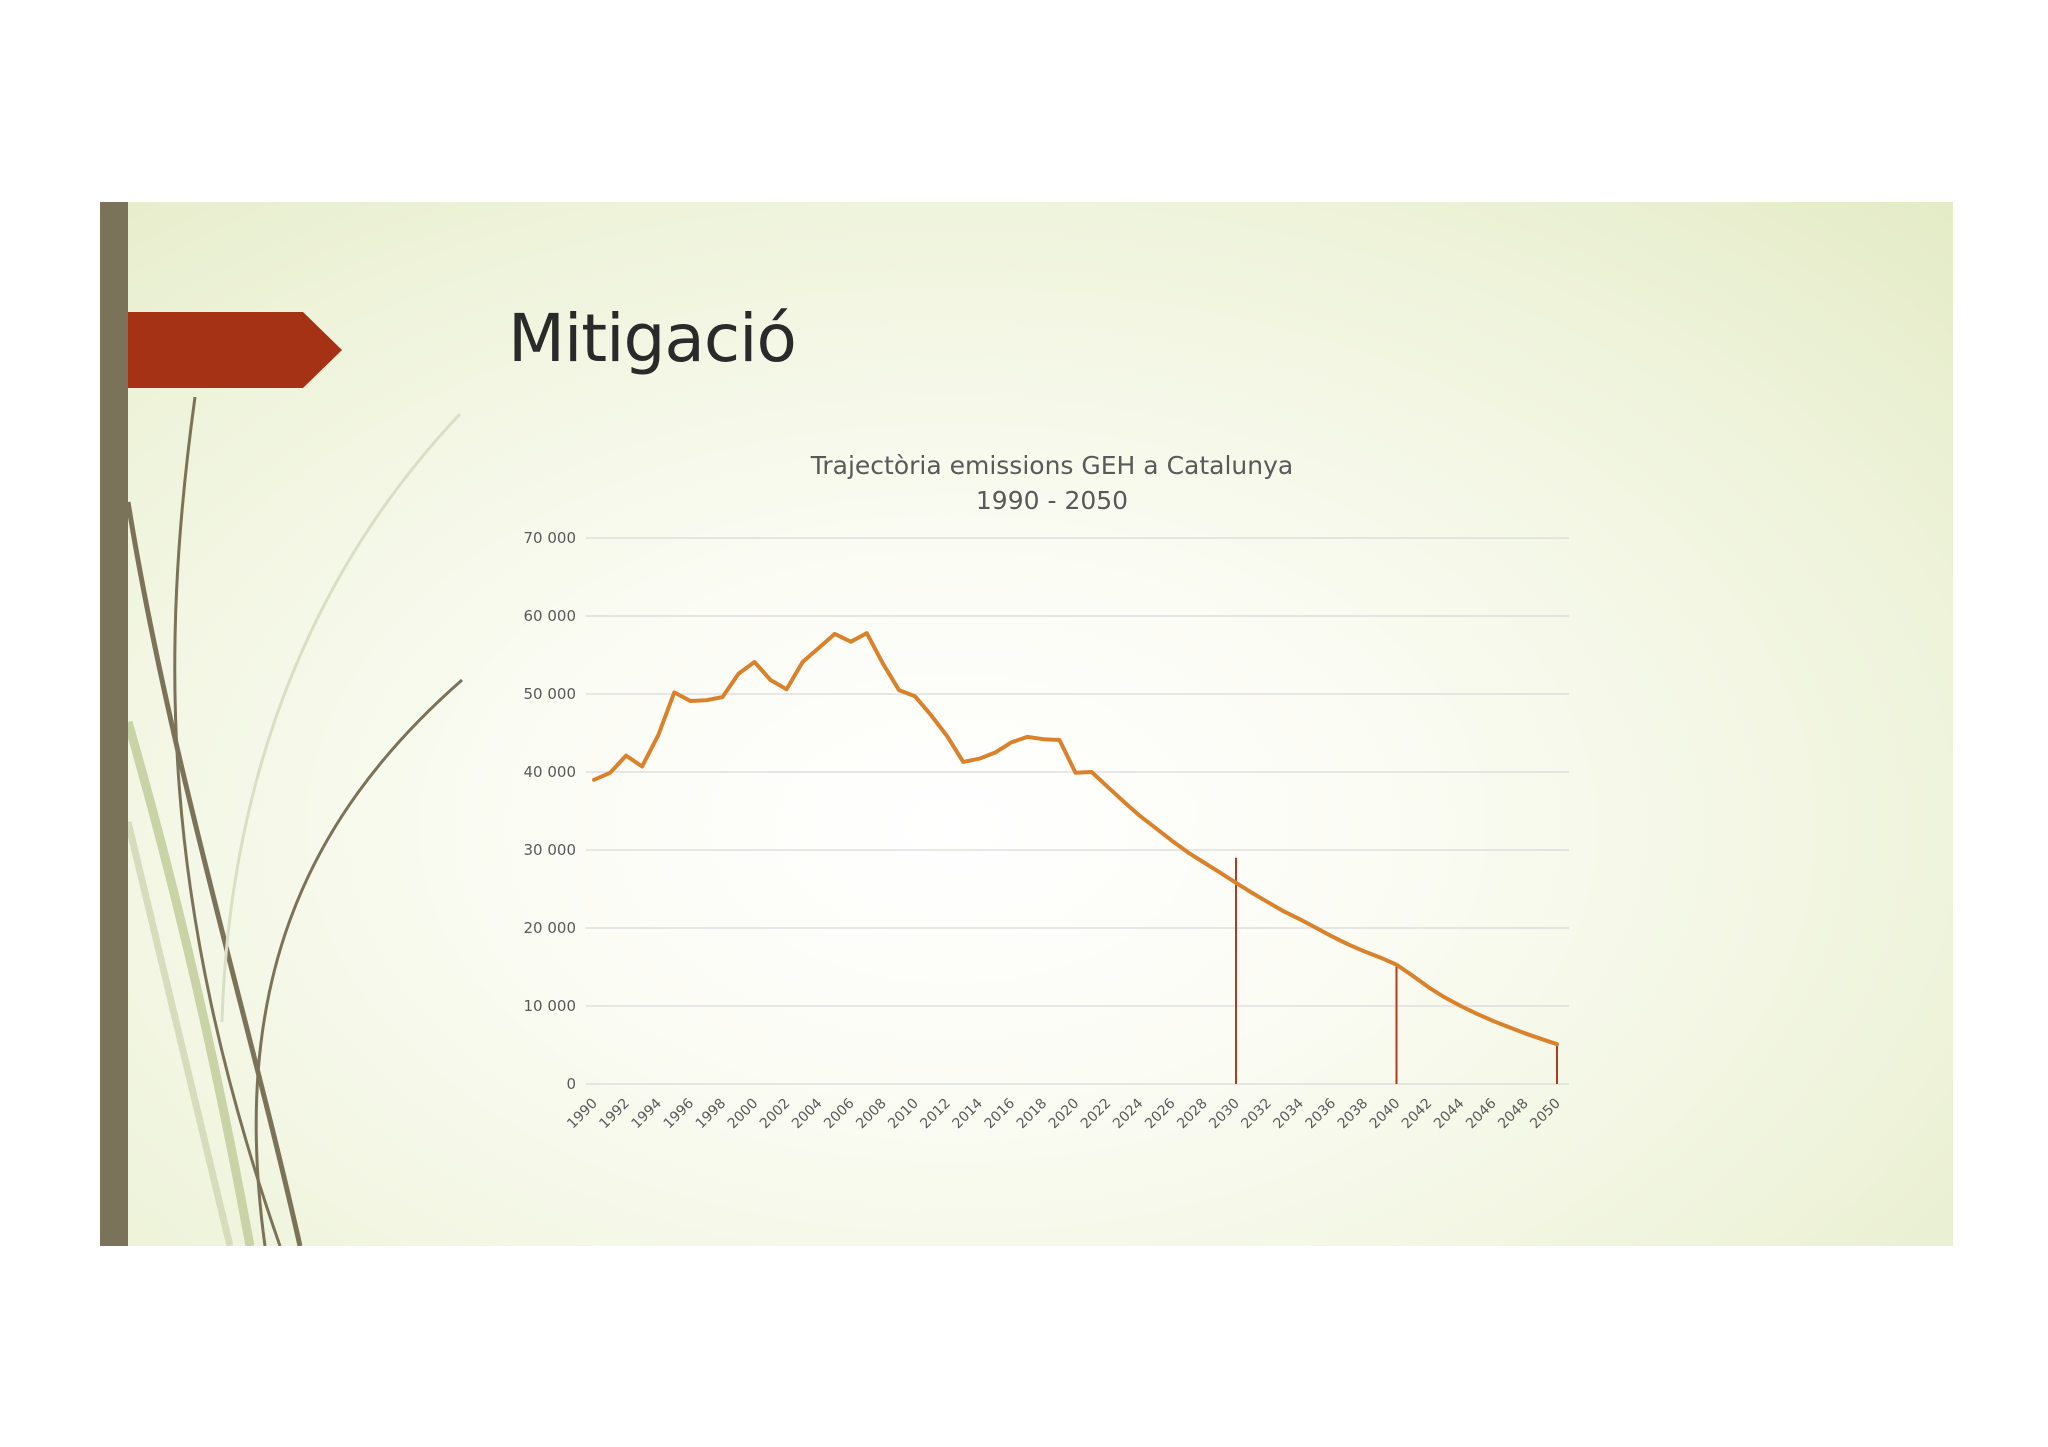 The image size is (2048, 1447). Describe the element at coordinates (871, 1114) in the screenshot. I see `x-tick-label: 2008` at that location.